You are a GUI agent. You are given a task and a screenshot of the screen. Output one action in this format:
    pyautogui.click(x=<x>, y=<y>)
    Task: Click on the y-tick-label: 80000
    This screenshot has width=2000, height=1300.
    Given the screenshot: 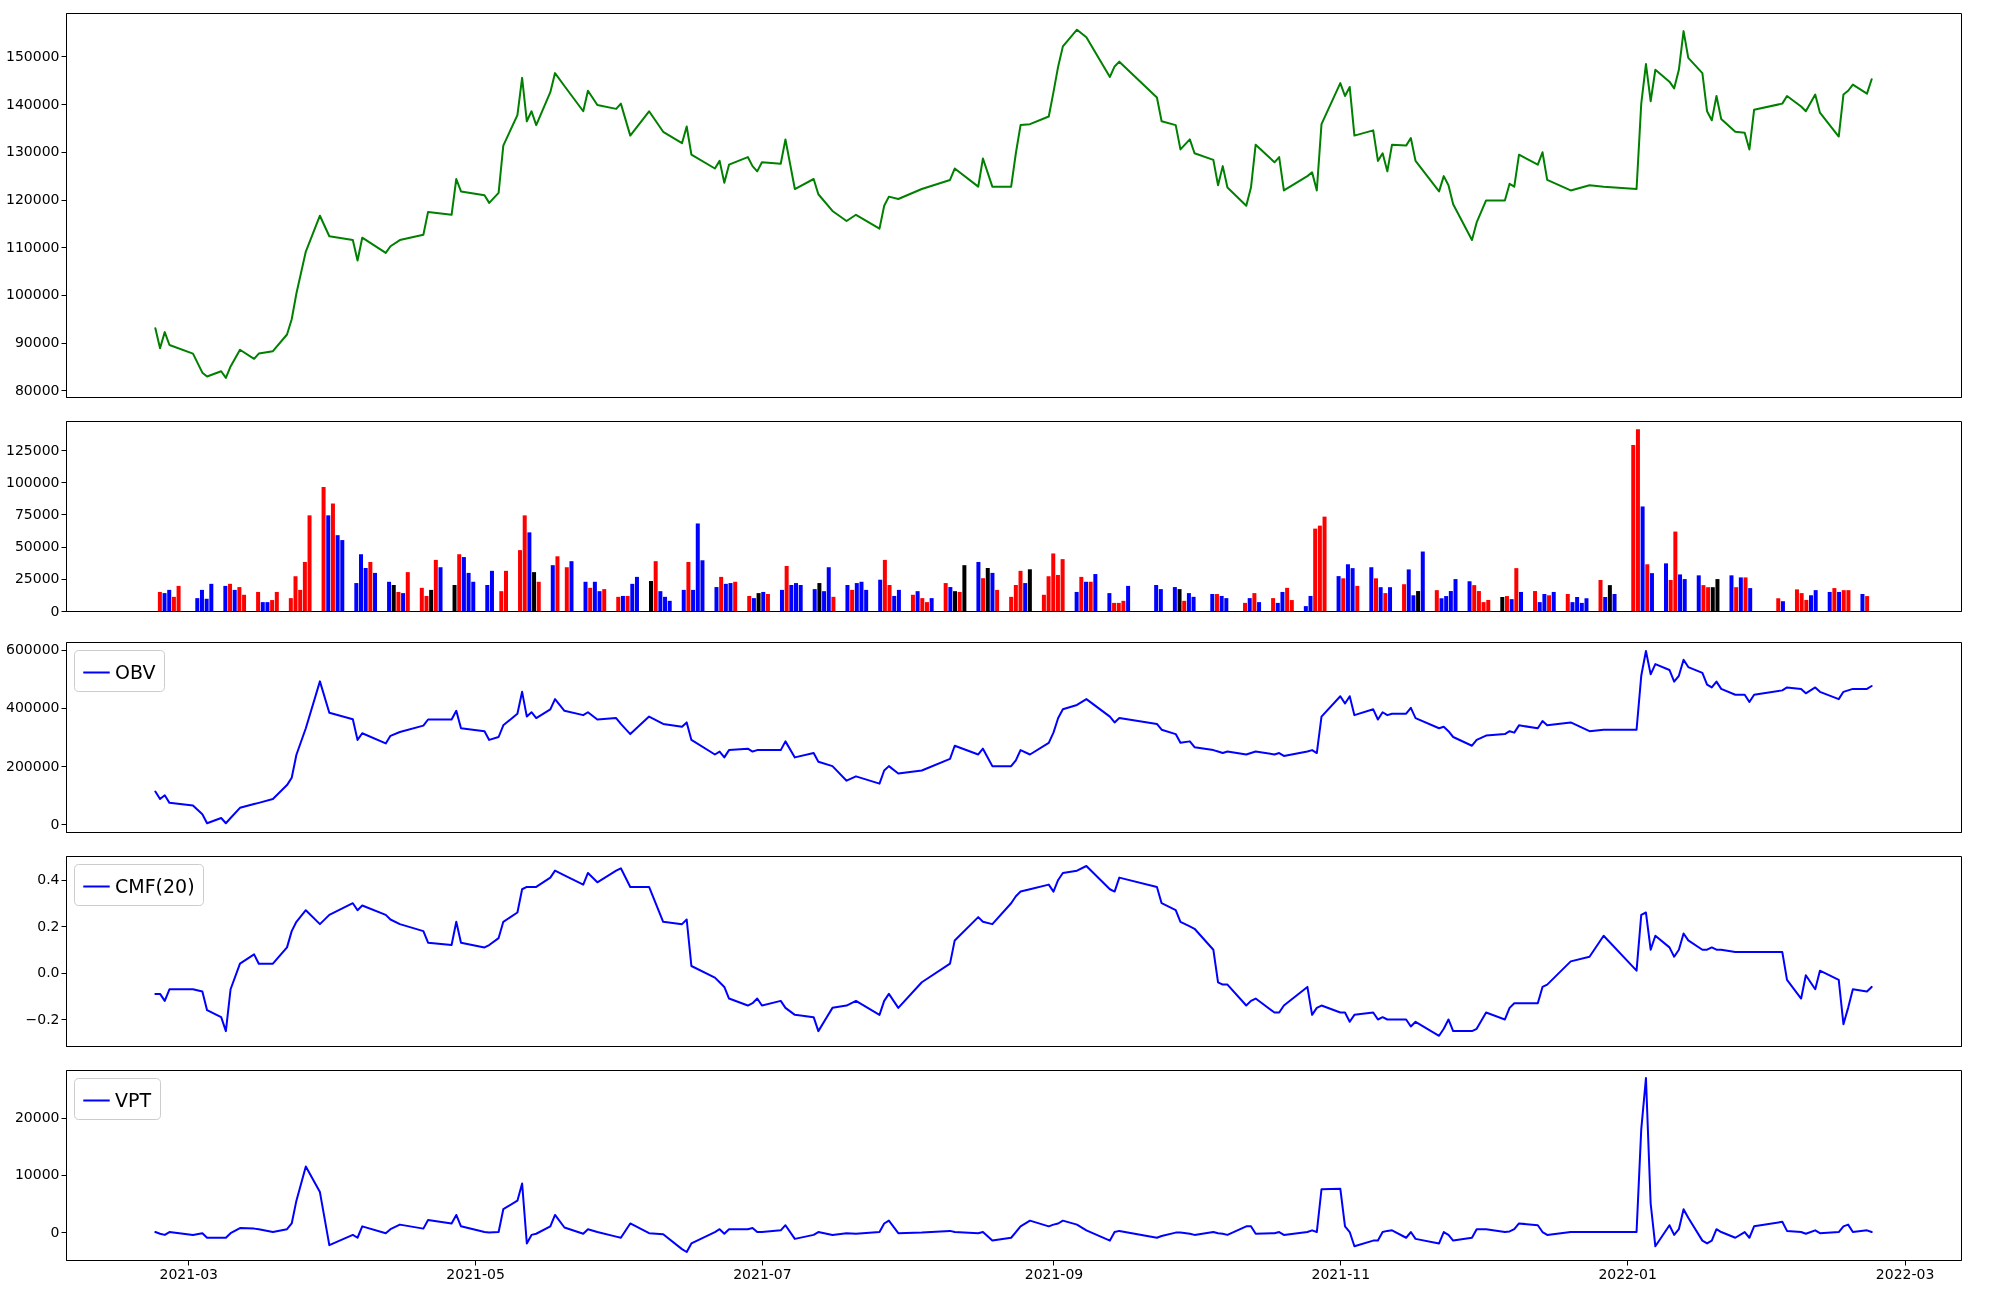 What is the action you would take?
    pyautogui.click(x=37, y=389)
    